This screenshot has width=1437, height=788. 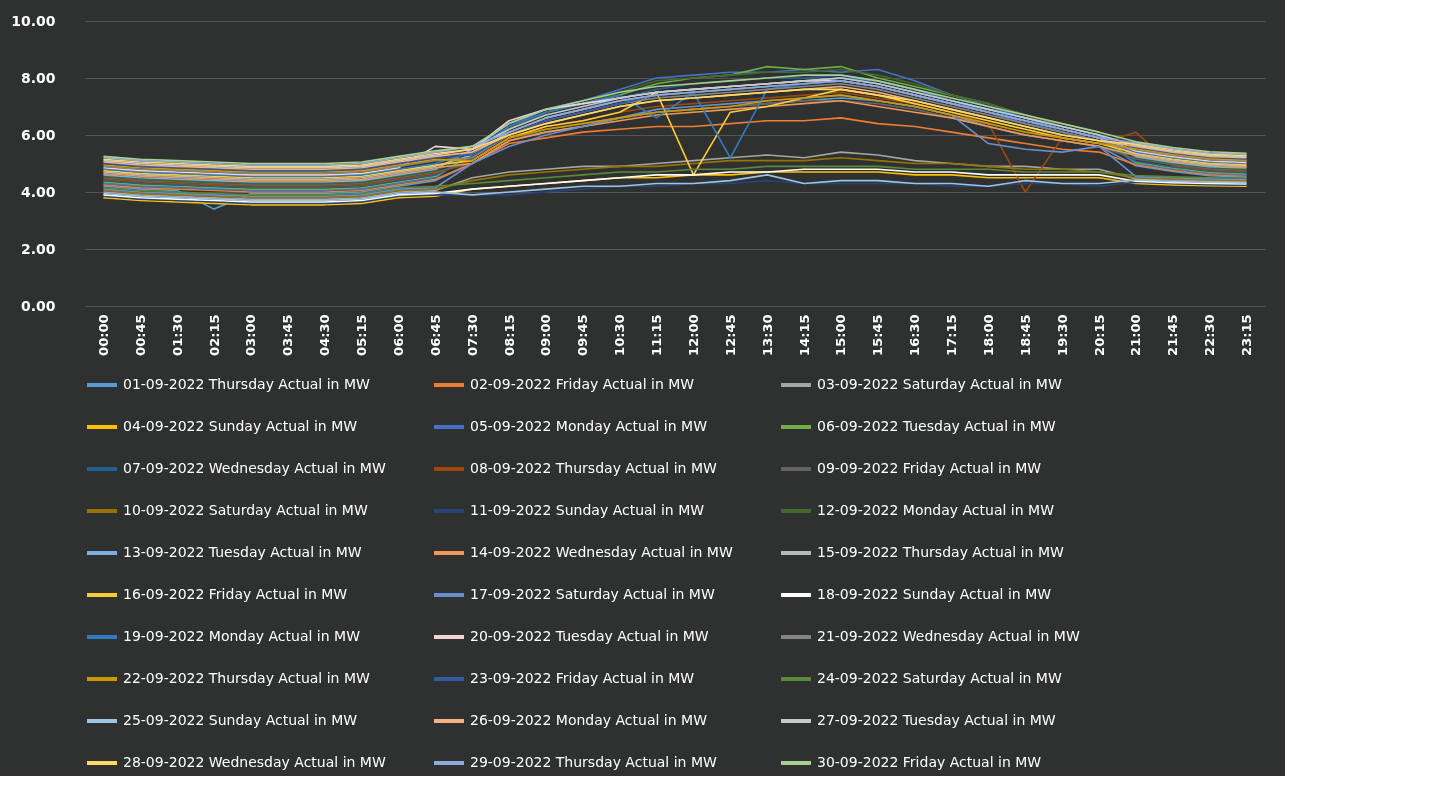 I want to click on legend-label: 11-09-2022 Sunday Actual in MW, so click(x=587, y=510).